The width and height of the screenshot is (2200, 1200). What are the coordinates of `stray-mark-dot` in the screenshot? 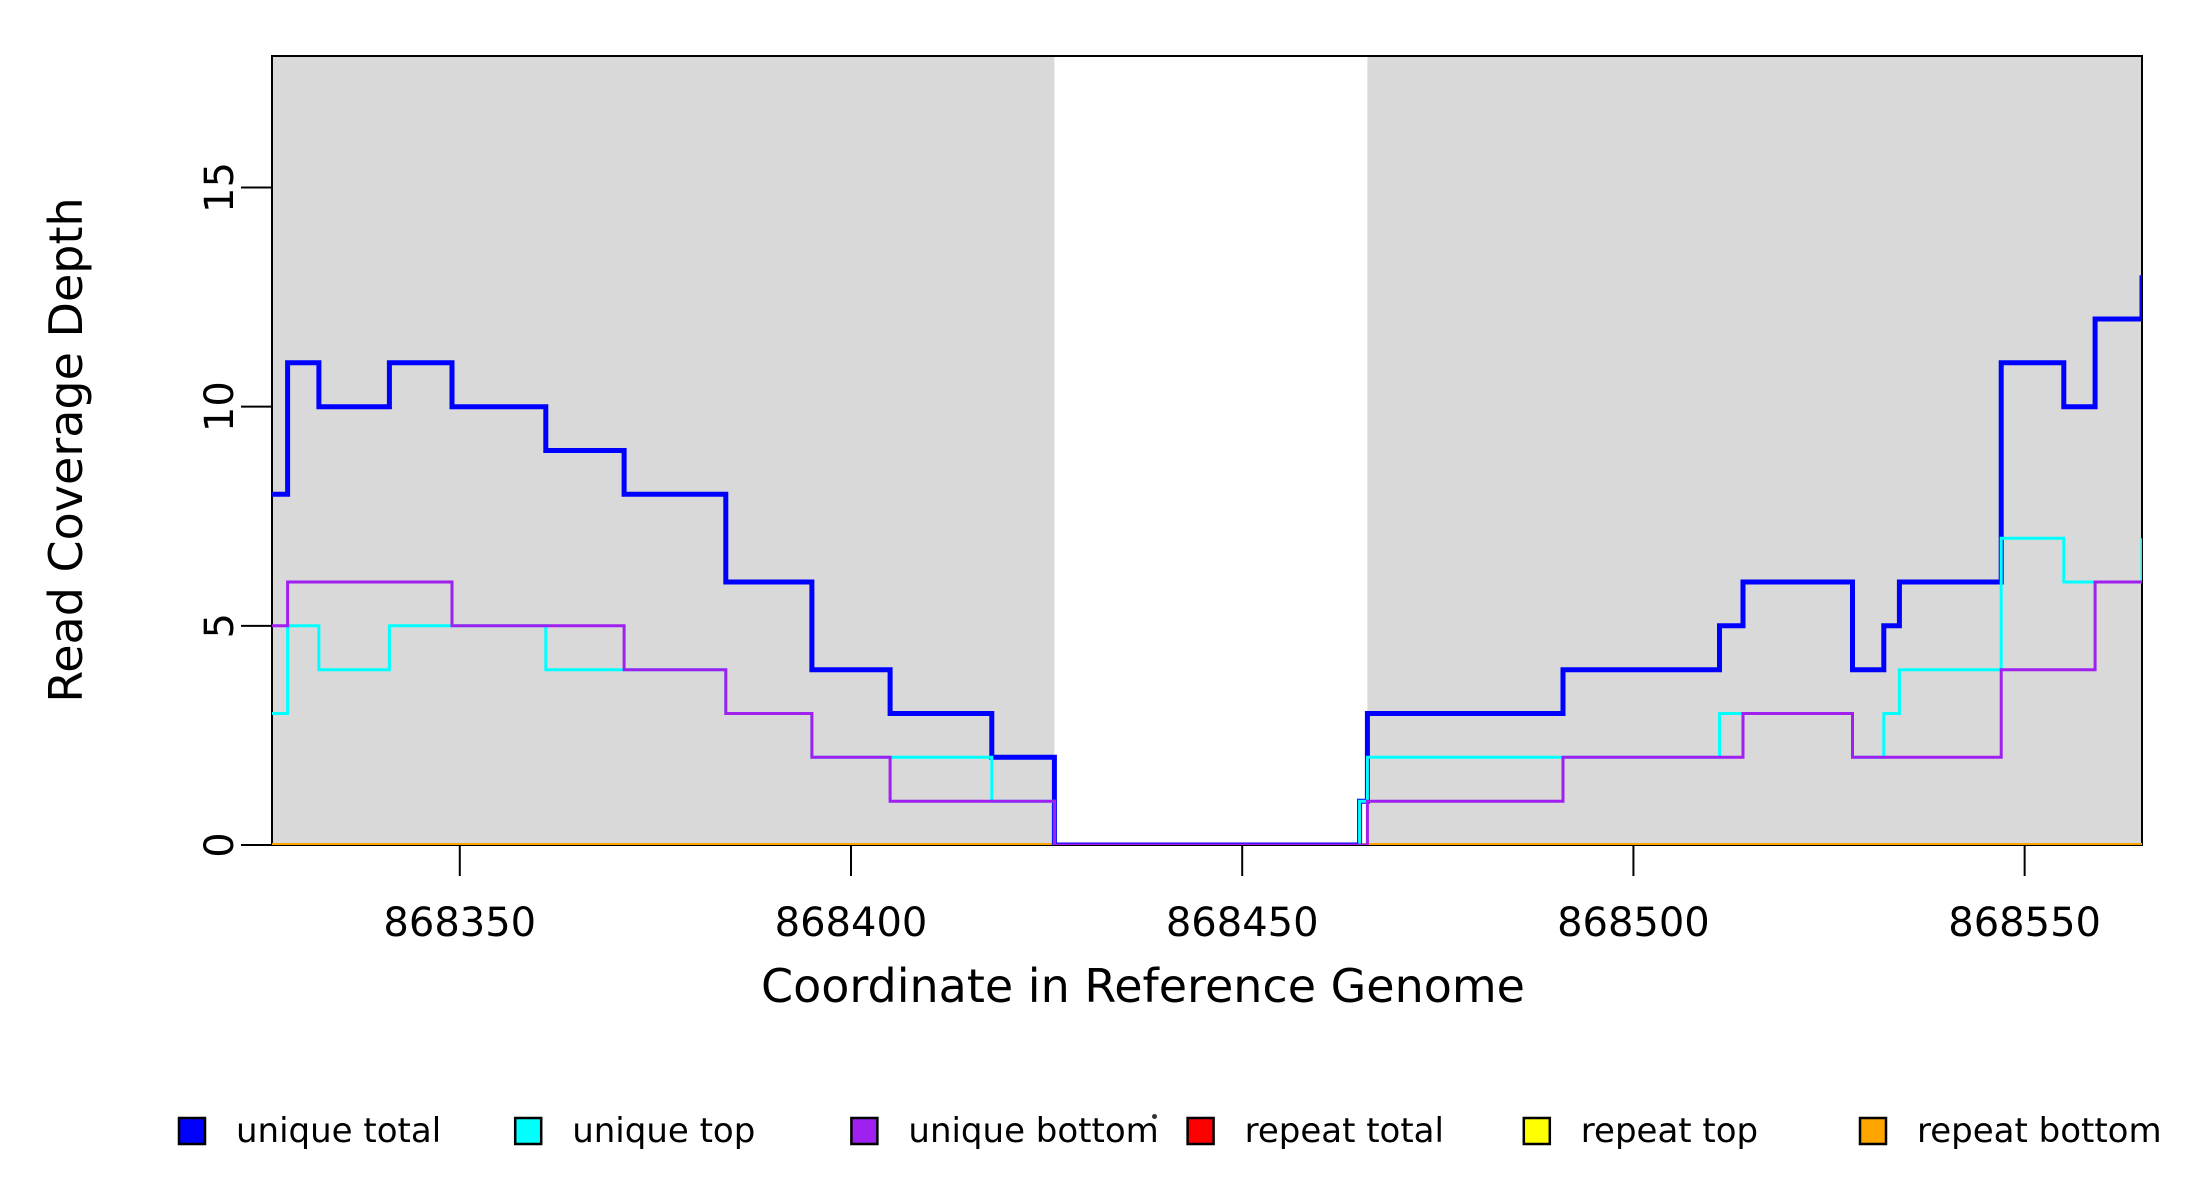 It's located at (1154, 1116).